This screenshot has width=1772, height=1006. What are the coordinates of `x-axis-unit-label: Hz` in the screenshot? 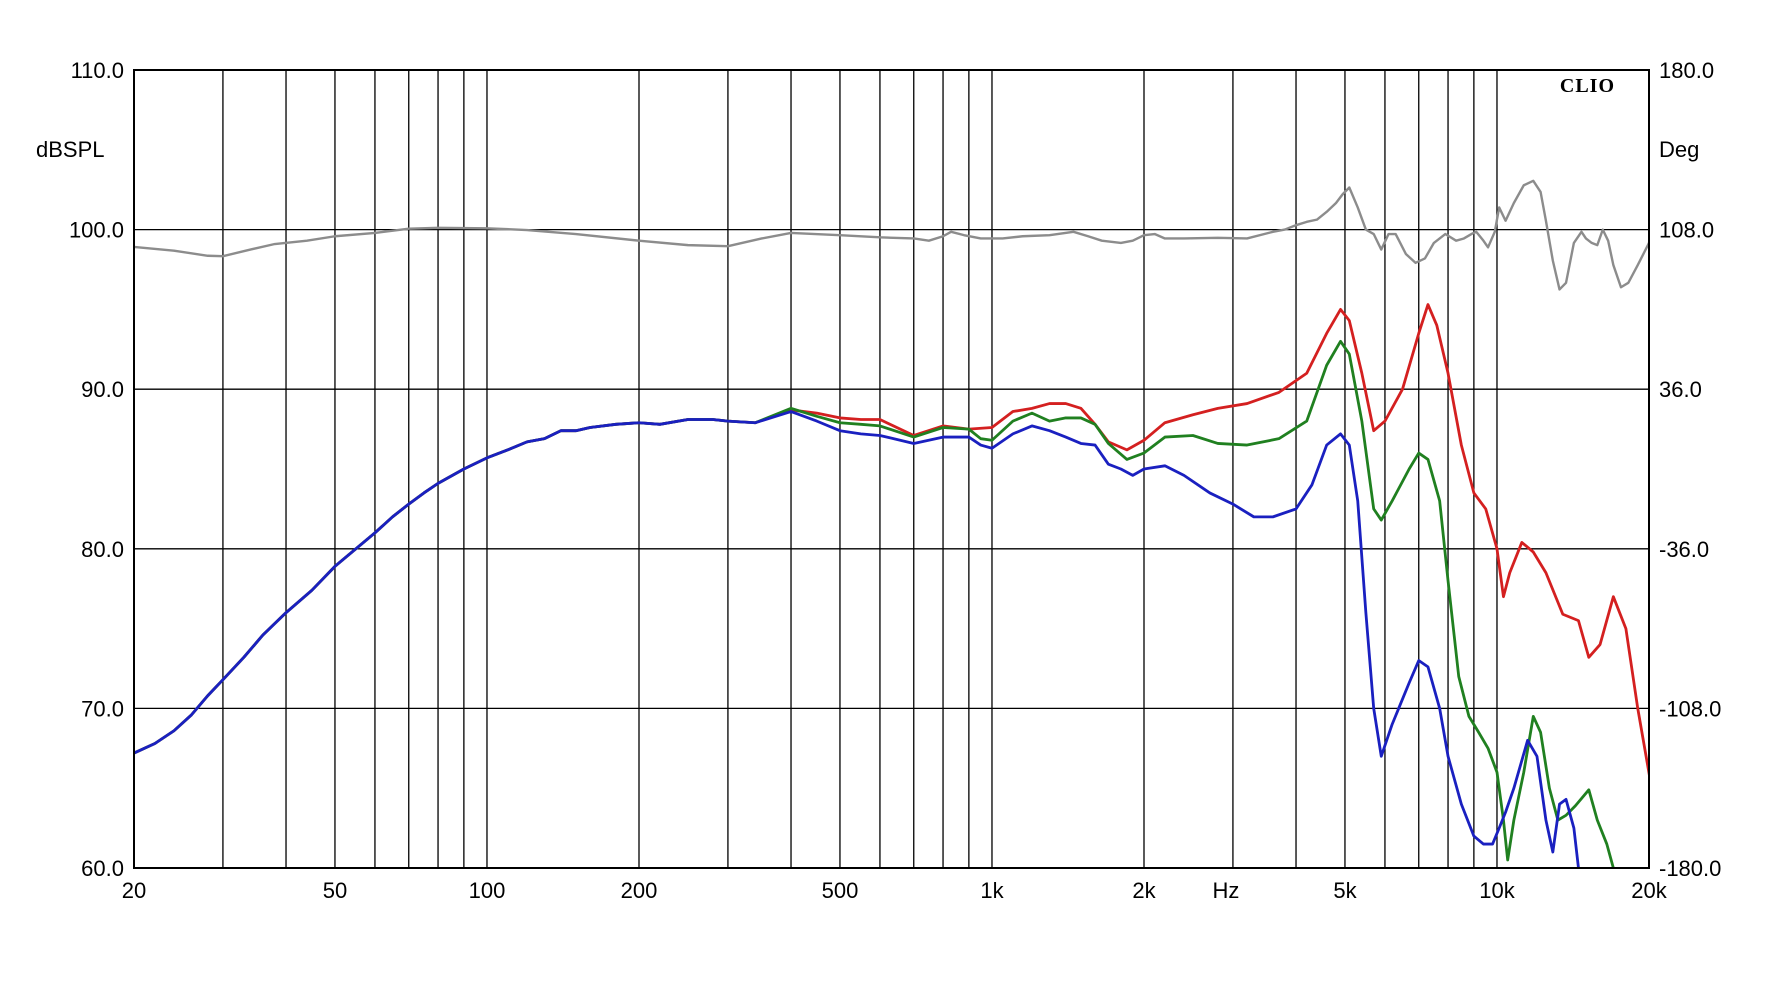 It's located at (1226, 890).